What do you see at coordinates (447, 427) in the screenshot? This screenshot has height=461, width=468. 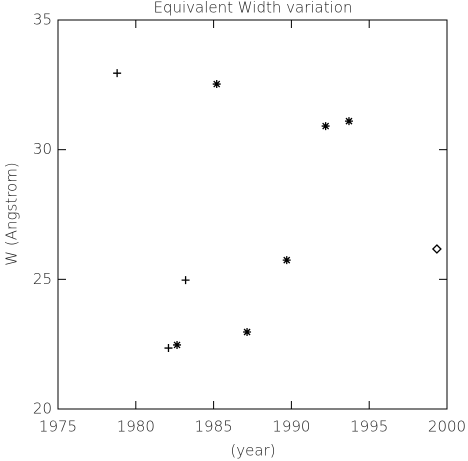 I see `x-tick-label: 2000` at bounding box center [447, 427].